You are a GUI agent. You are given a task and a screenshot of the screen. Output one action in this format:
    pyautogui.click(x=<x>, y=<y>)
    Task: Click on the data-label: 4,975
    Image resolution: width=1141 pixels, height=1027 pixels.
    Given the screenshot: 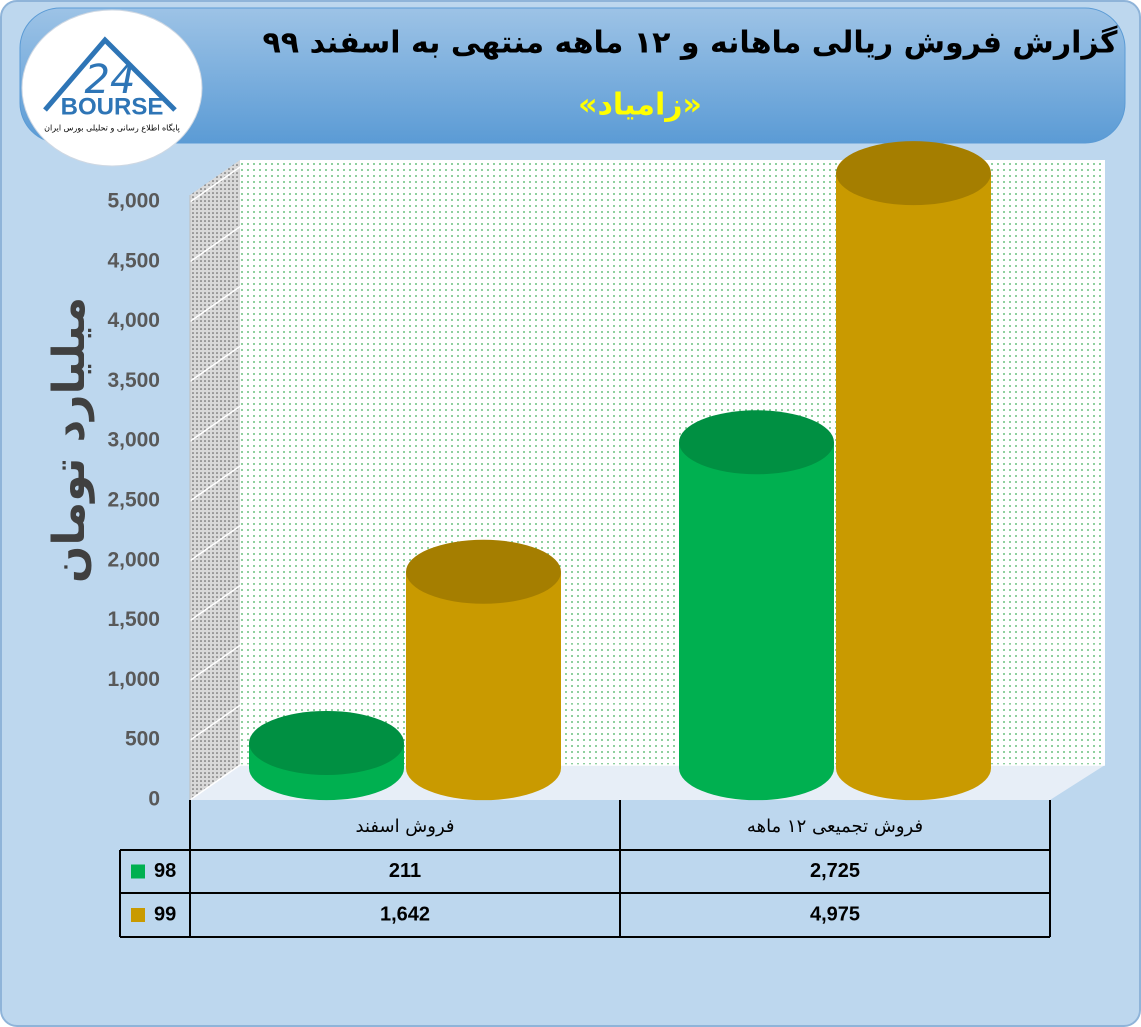 What is the action you would take?
    pyautogui.click(x=835, y=914)
    